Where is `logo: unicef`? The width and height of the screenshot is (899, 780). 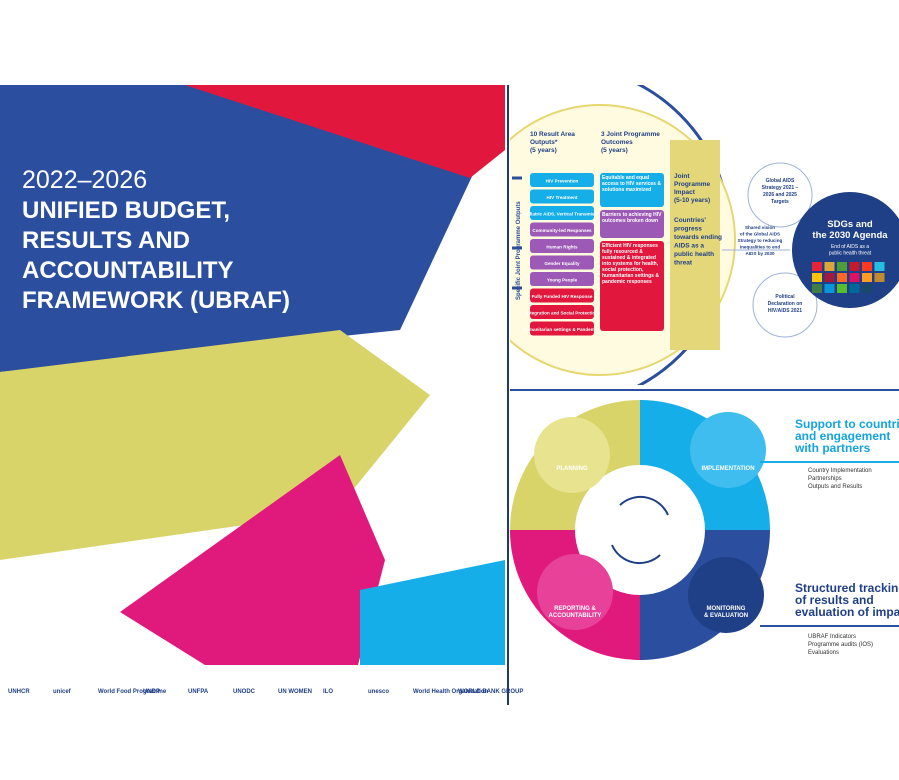 logo: unicef is located at coordinates (62, 692).